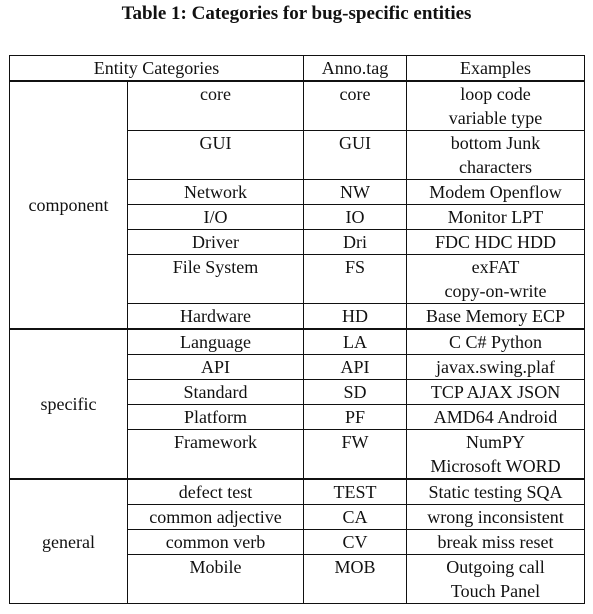  What do you see at coordinates (355, 105) in the screenshot?
I see `anno-tag-cell: core` at bounding box center [355, 105].